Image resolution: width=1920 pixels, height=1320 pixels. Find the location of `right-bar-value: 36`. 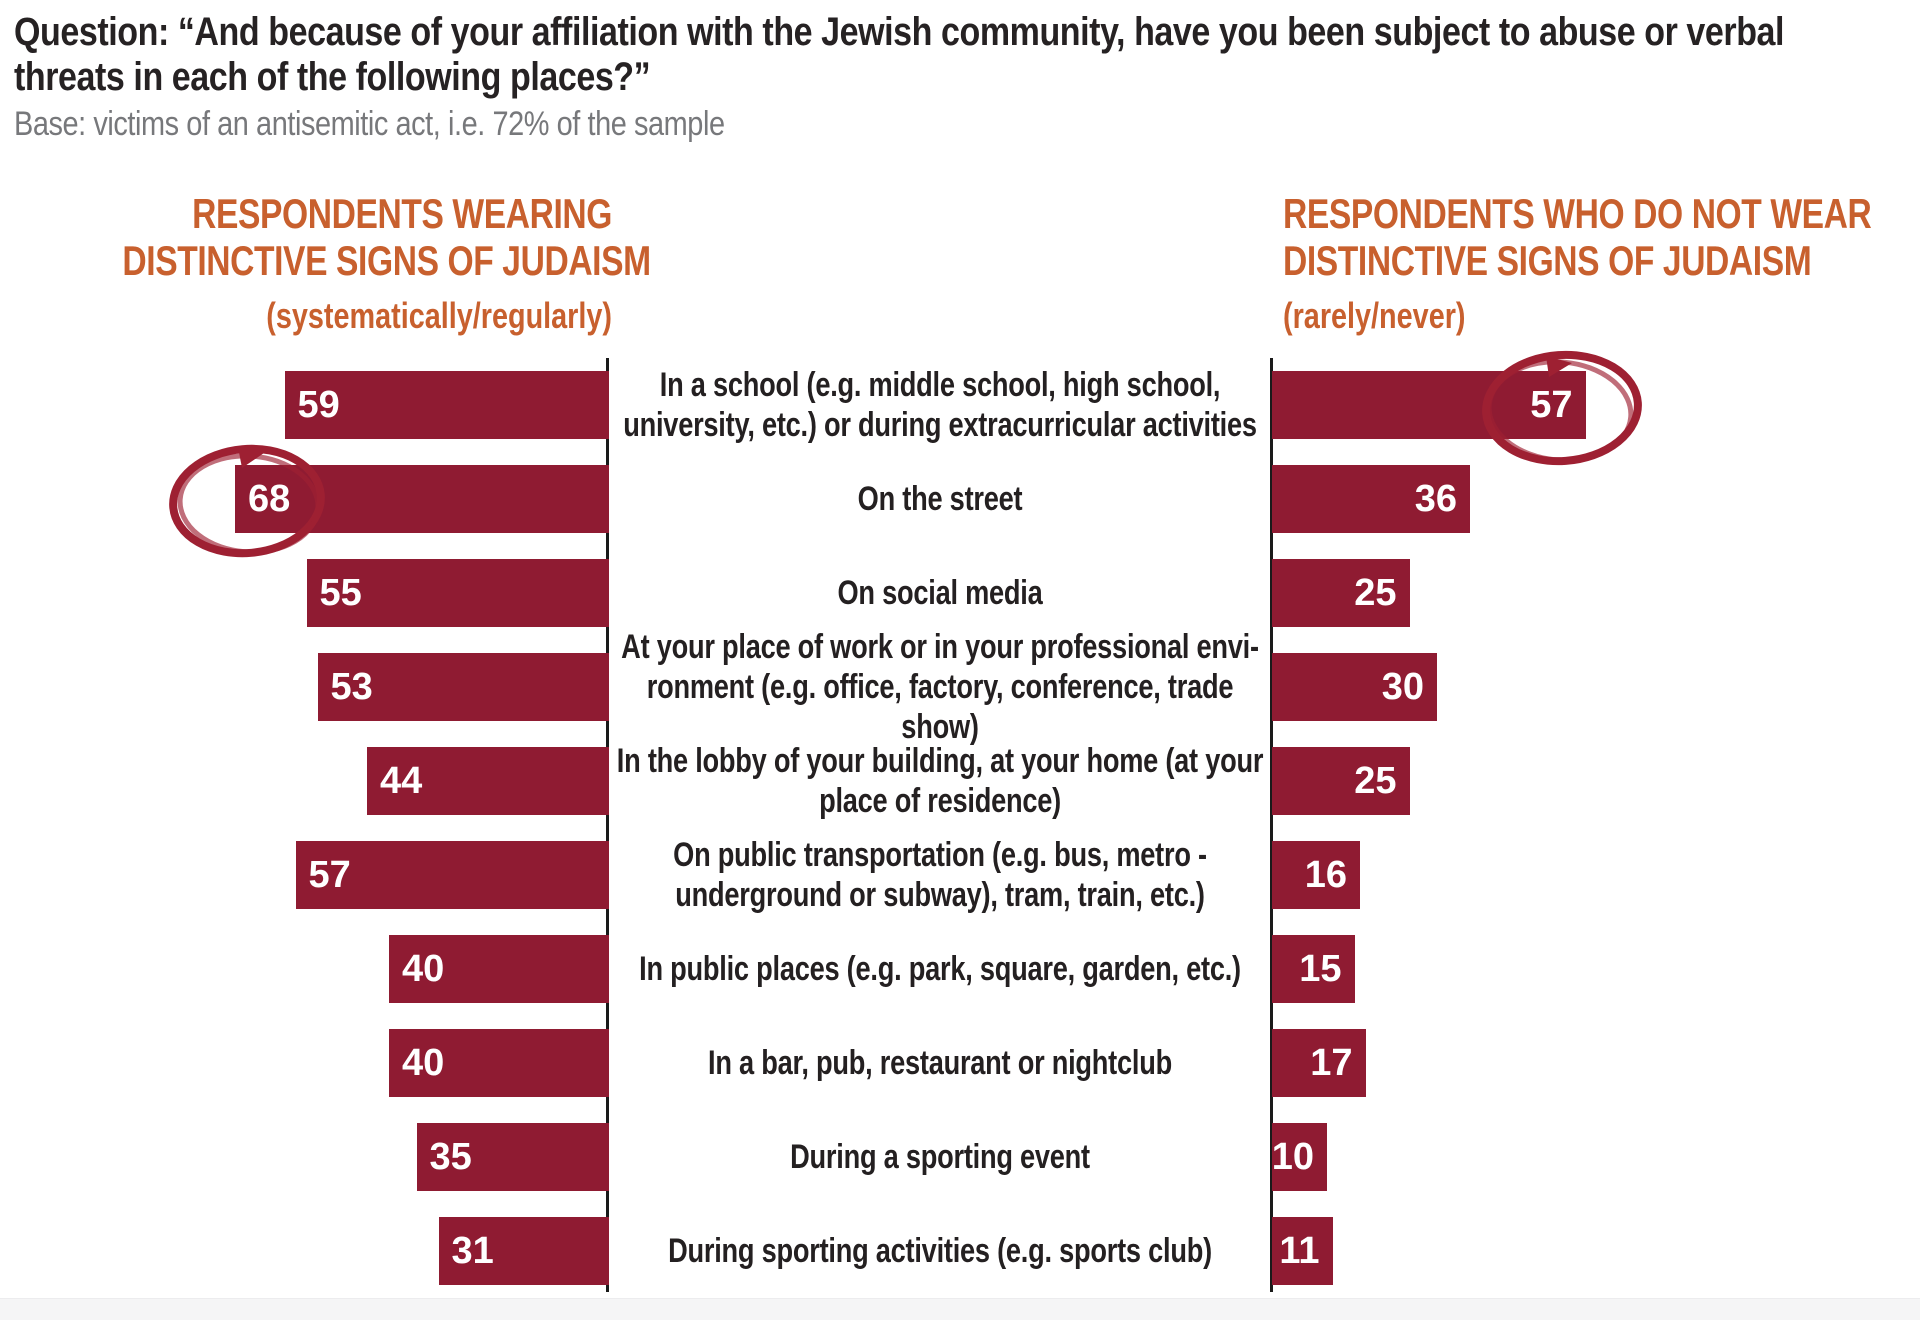

right-bar-value: 36 is located at coordinates (1435, 498).